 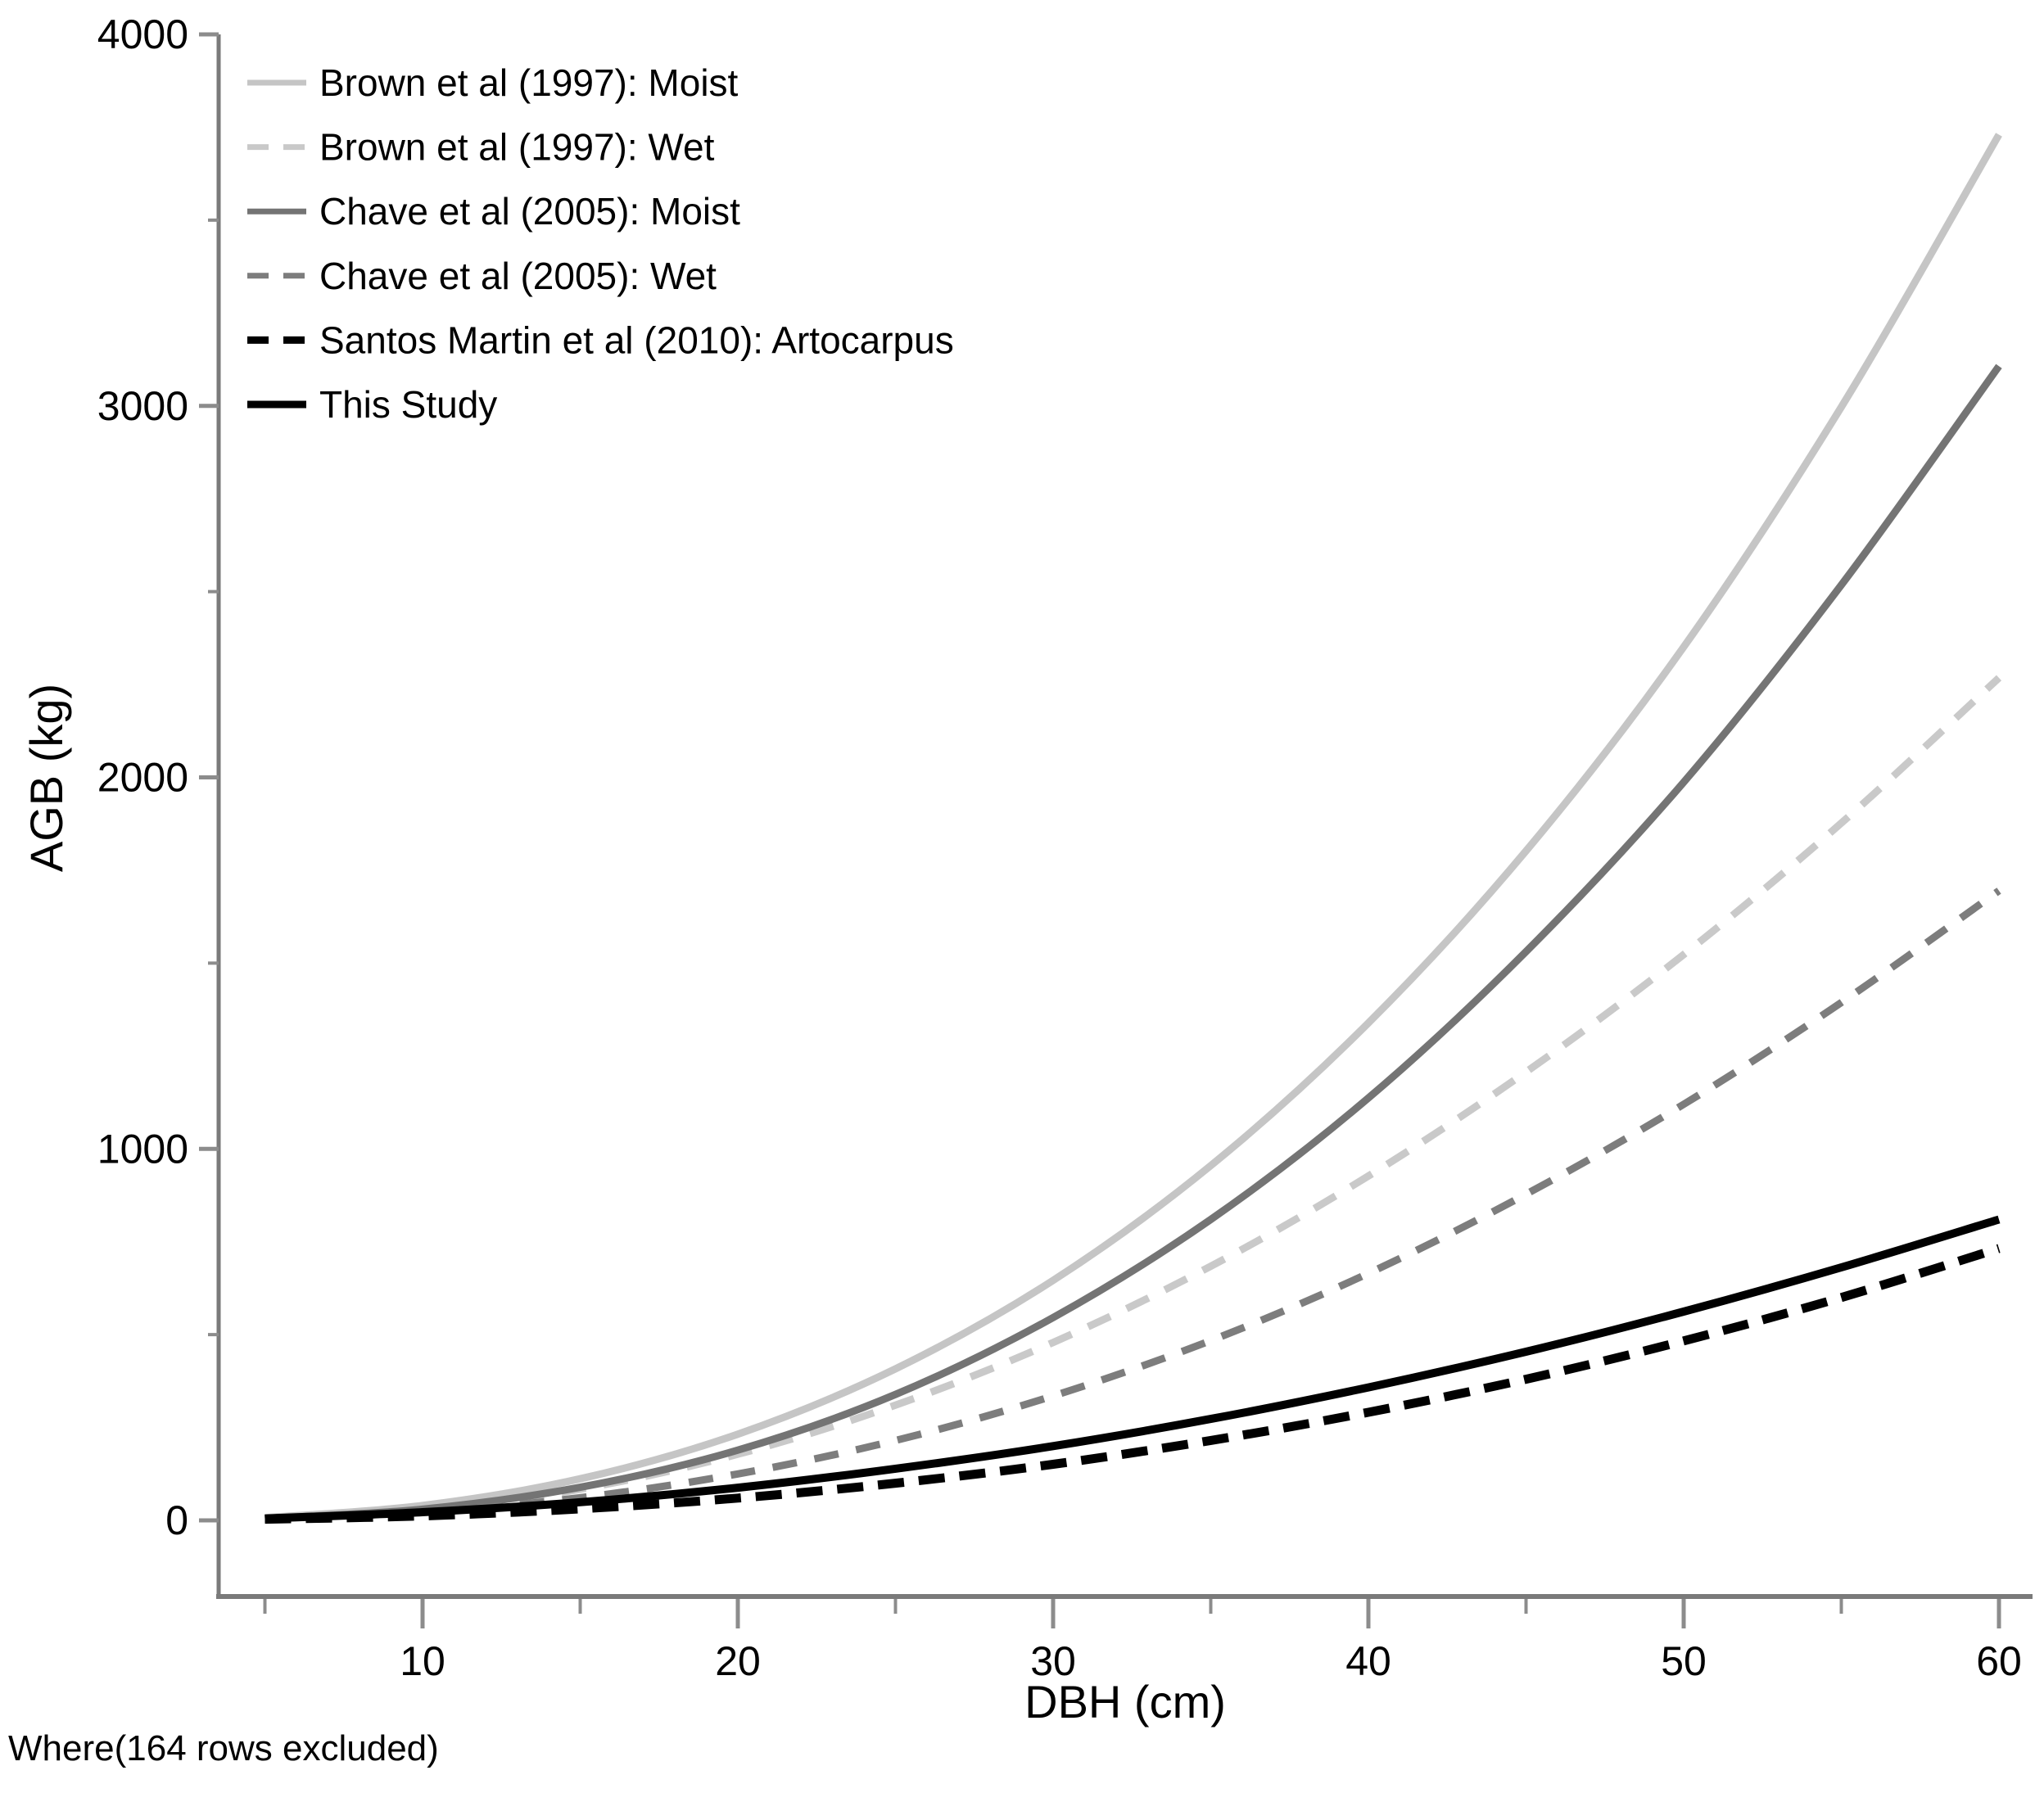 I want to click on y-axis-title: AGB (kg), so click(x=46, y=778).